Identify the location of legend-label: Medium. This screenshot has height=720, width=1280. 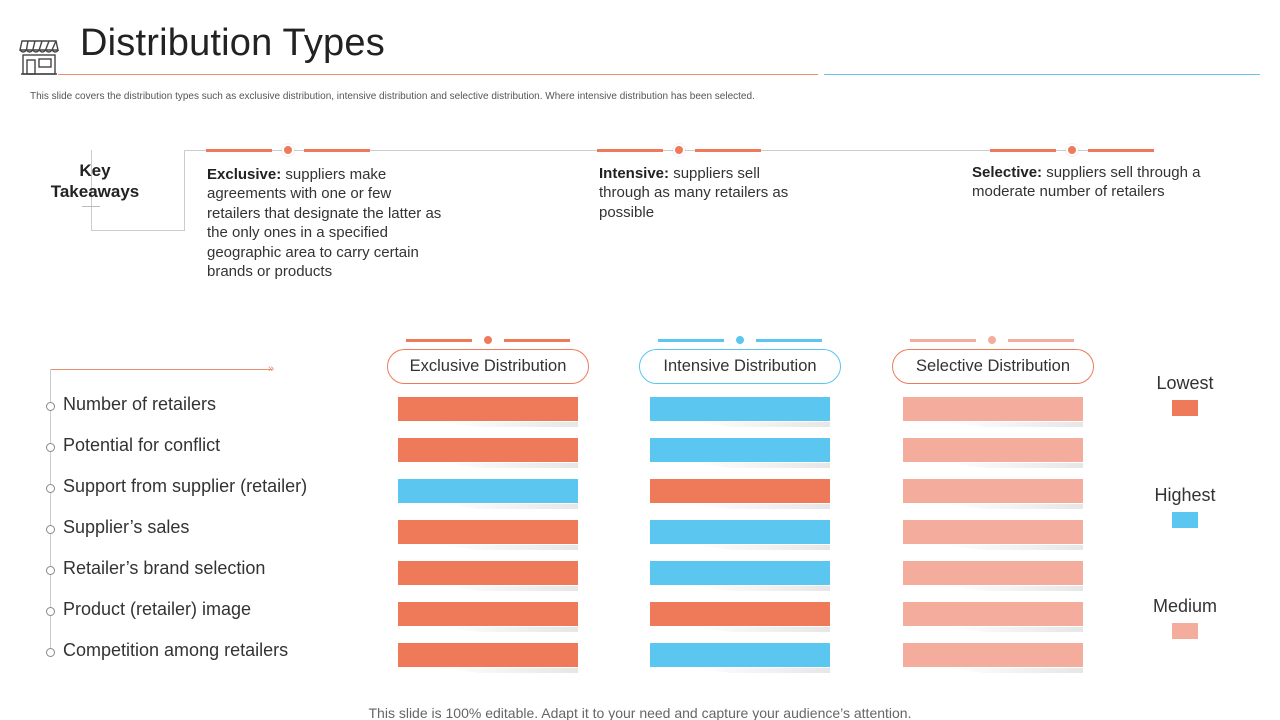
(1185, 606).